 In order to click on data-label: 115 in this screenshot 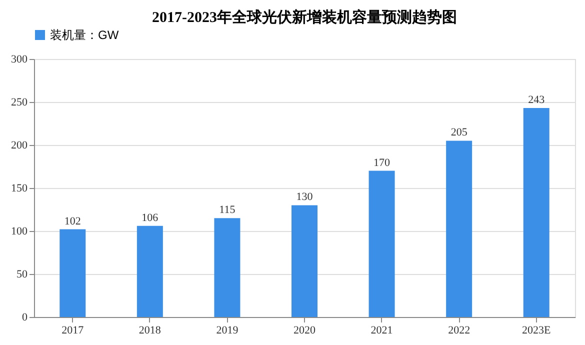, I will do `click(227, 210)`.